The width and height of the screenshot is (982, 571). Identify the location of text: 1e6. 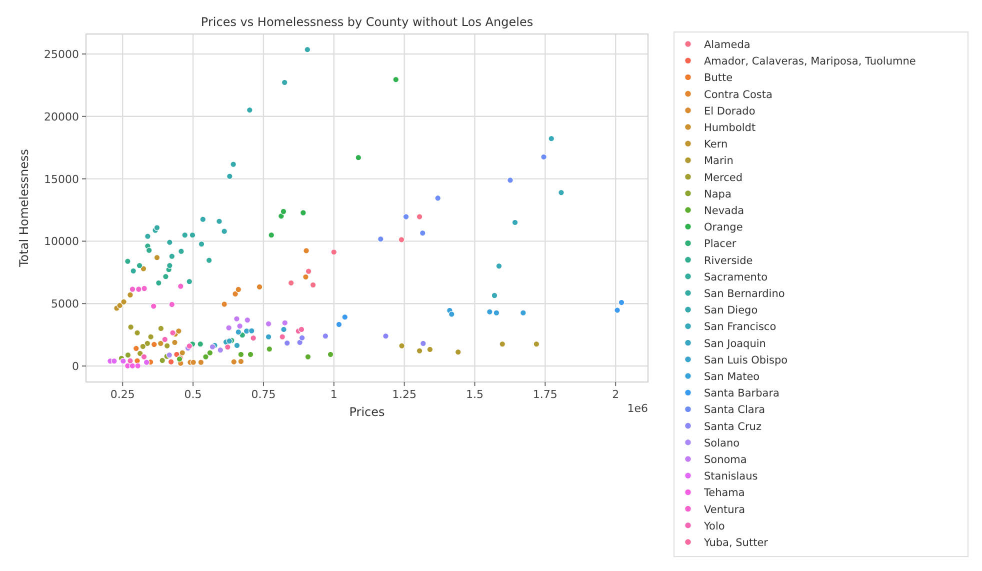
(637, 408).